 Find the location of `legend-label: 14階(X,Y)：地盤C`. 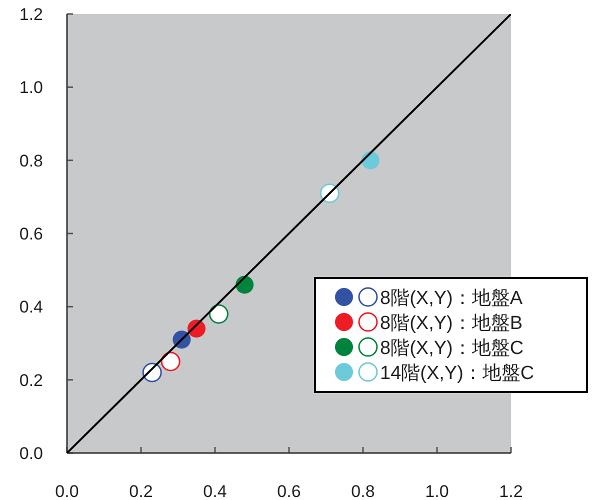

legend-label: 14階(X,Y)：地盤C is located at coordinates (457, 373).